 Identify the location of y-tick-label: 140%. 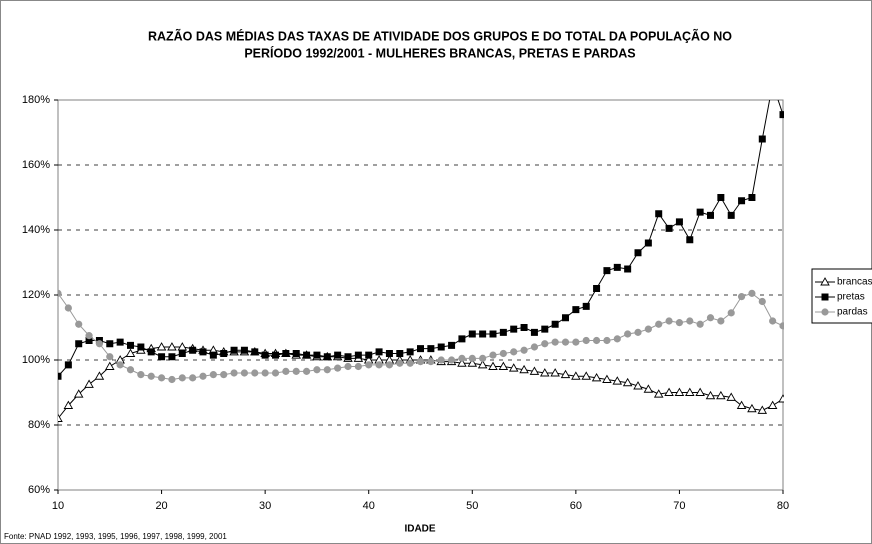
(36, 230).